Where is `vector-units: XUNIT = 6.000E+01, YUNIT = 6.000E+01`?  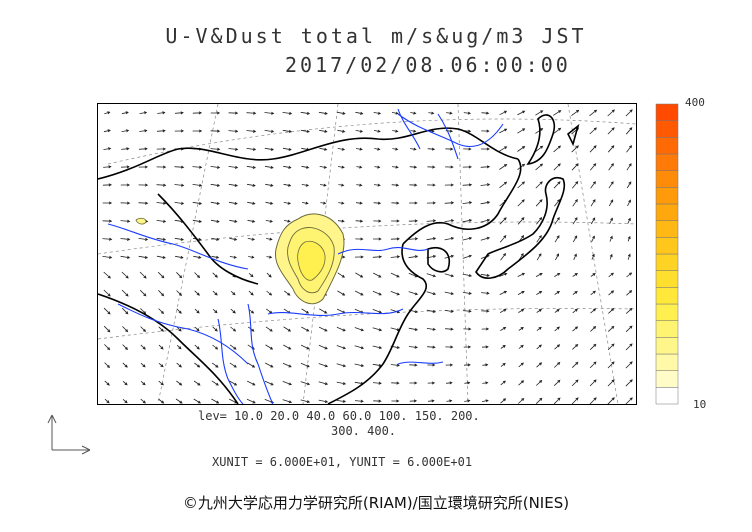
vector-units: XUNIT = 6.000E+01, YUNIT = 6.000E+01 is located at coordinates (342, 462).